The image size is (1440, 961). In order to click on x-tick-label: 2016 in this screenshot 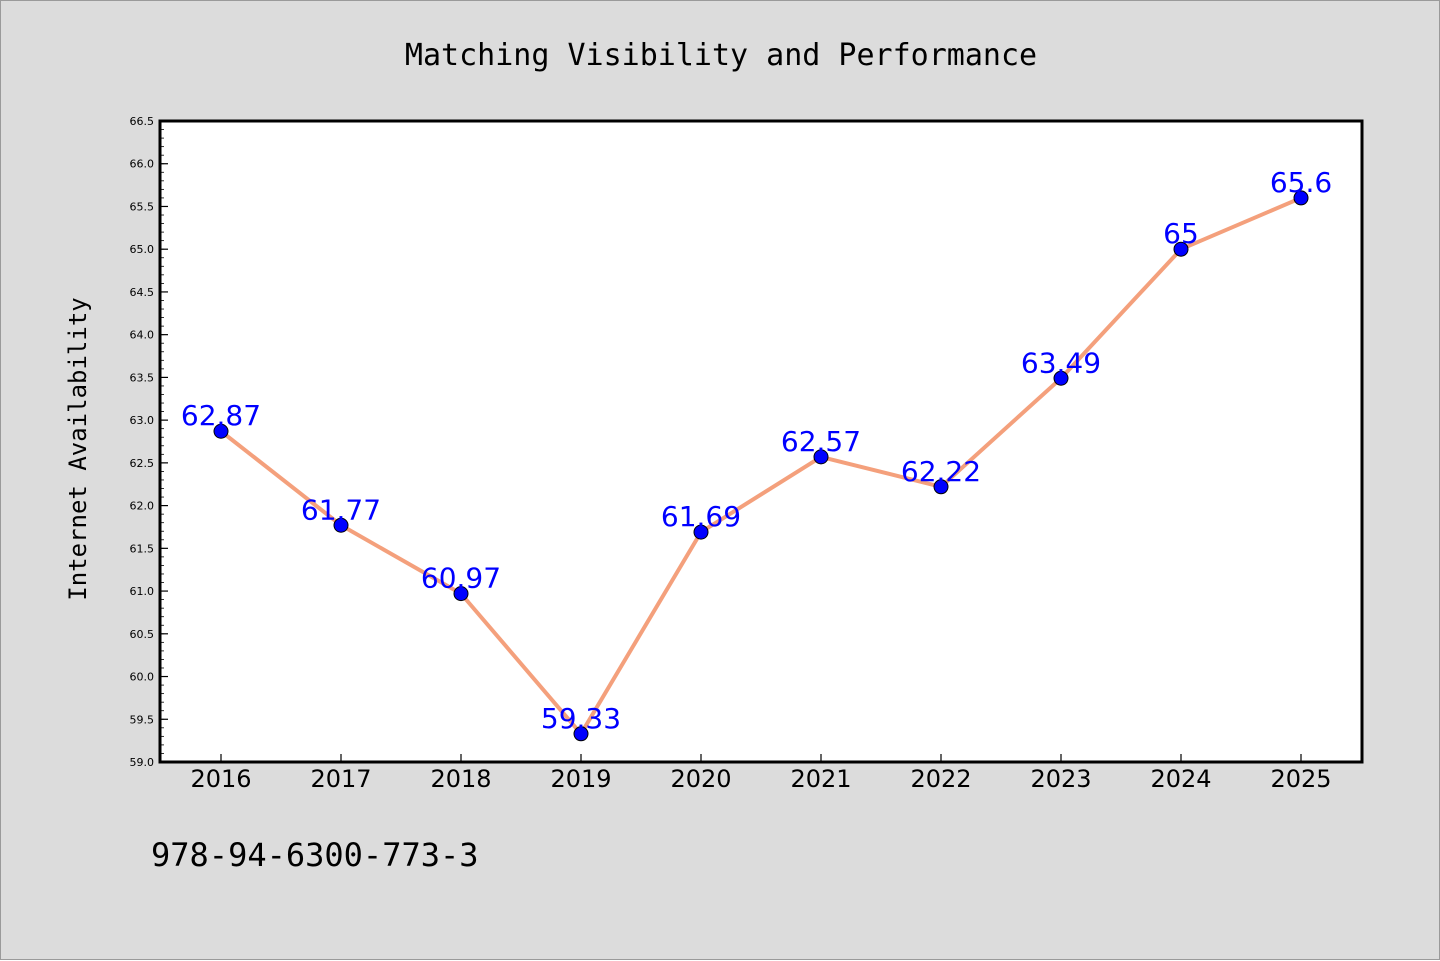, I will do `click(220, 779)`.